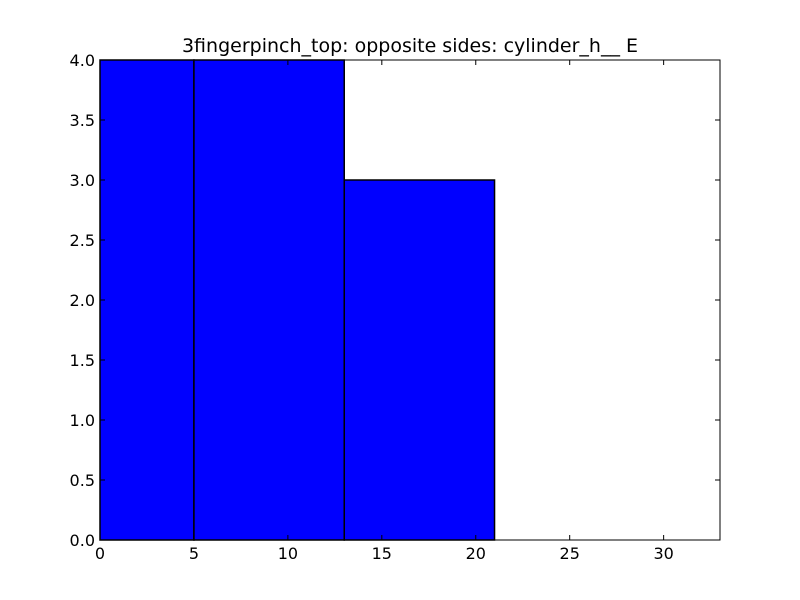 Image resolution: width=800 pixels, height=600 pixels. What do you see at coordinates (82, 240) in the screenshot?
I see `y-tick-label: 2.5` at bounding box center [82, 240].